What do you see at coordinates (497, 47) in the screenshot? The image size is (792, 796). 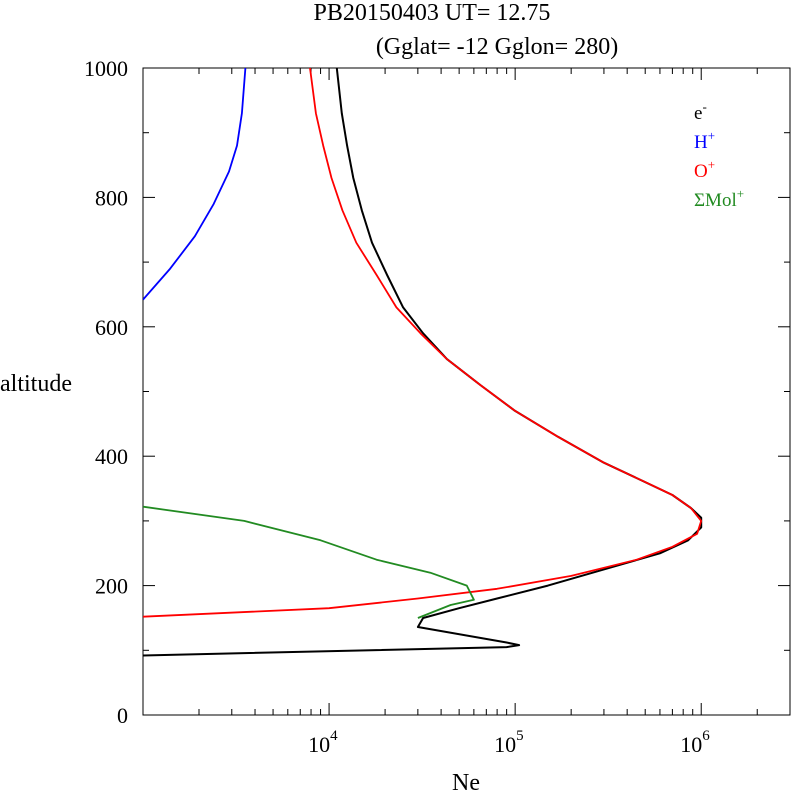 I see `chart-title-line2: (Gglat= -12 Gglon= 280)` at bounding box center [497, 47].